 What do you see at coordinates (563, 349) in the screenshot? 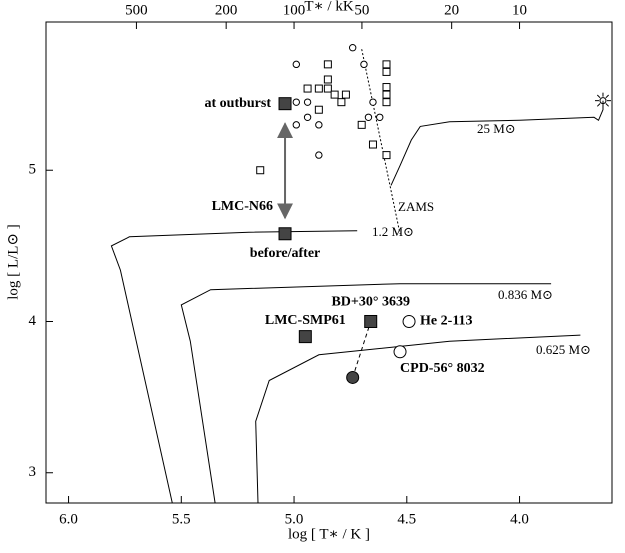
I see `track-label: 0.625 M⊙` at bounding box center [563, 349].